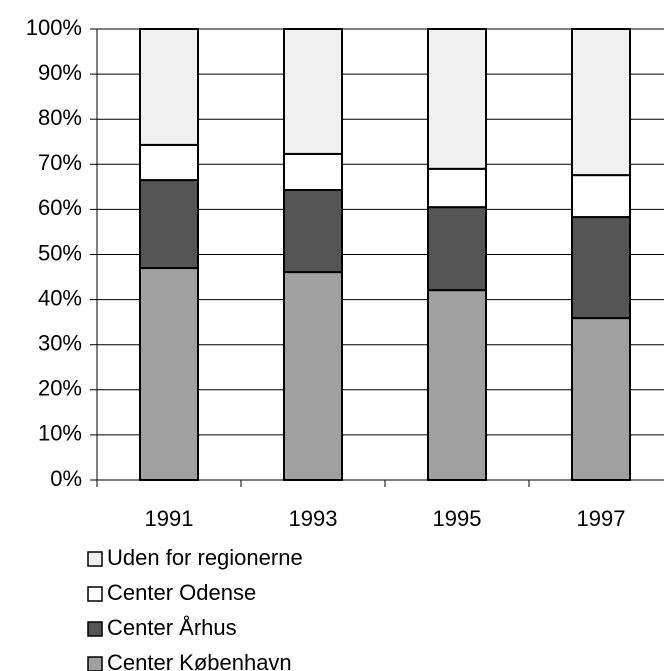 This screenshot has height=671, width=664. What do you see at coordinates (199, 660) in the screenshot?
I see `legend-label: Center København` at bounding box center [199, 660].